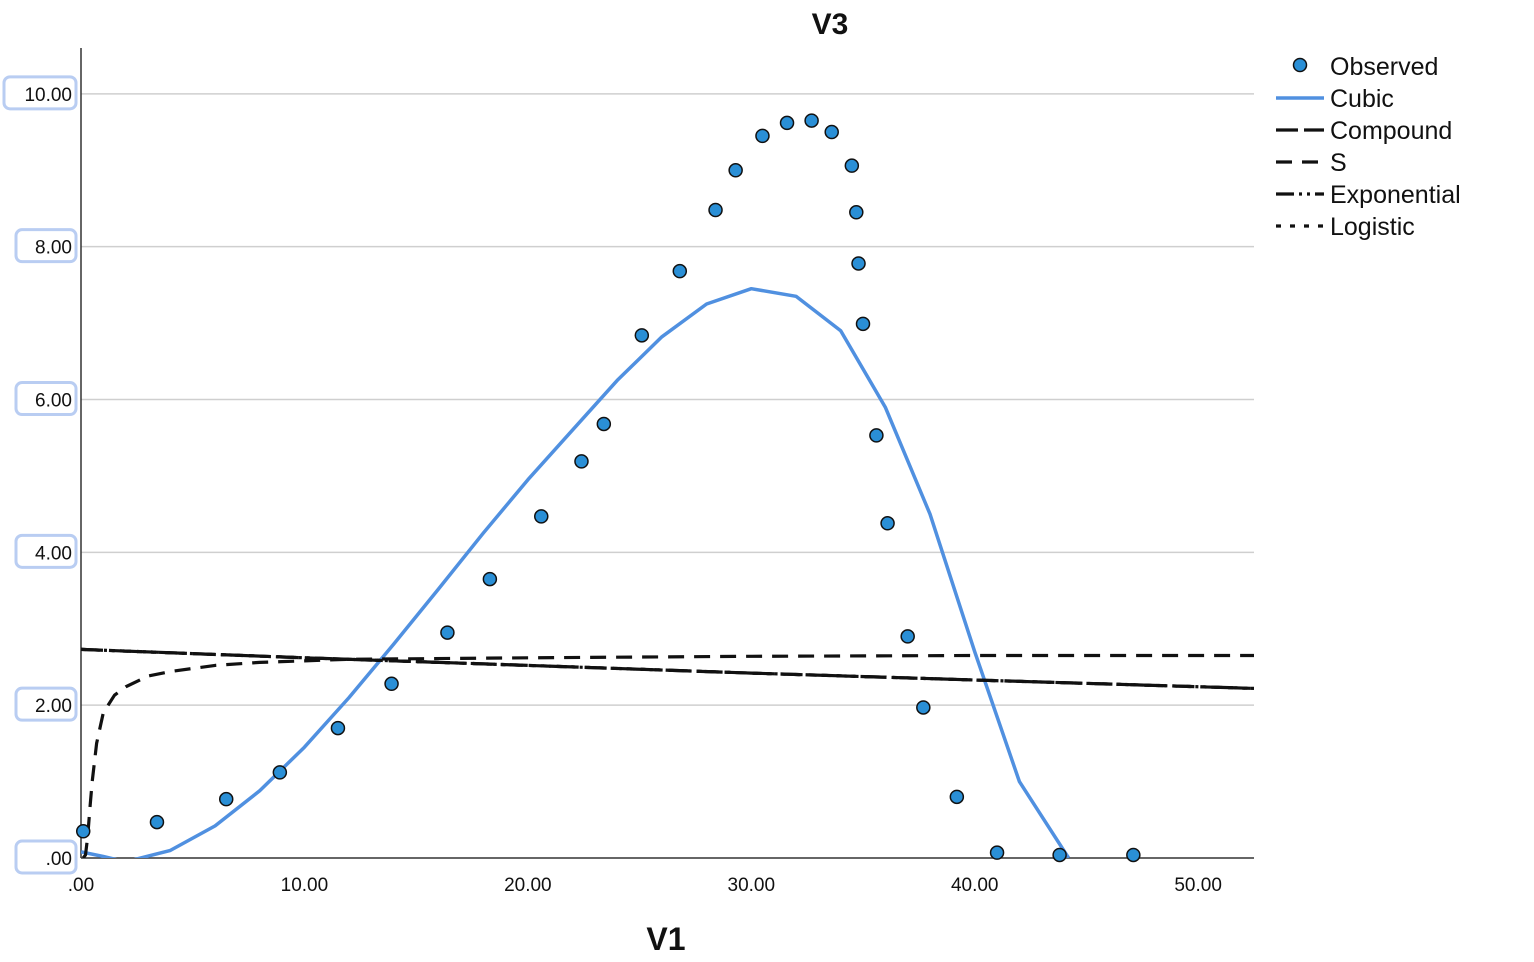 The width and height of the screenshot is (1534, 962). What do you see at coordinates (975, 885) in the screenshot?
I see `x-tick-label: 40.00` at bounding box center [975, 885].